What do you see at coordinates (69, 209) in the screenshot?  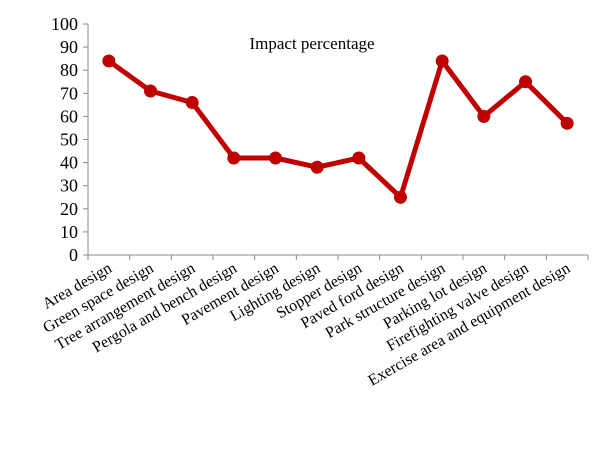 I see `y-tick-label: 20` at bounding box center [69, 209].